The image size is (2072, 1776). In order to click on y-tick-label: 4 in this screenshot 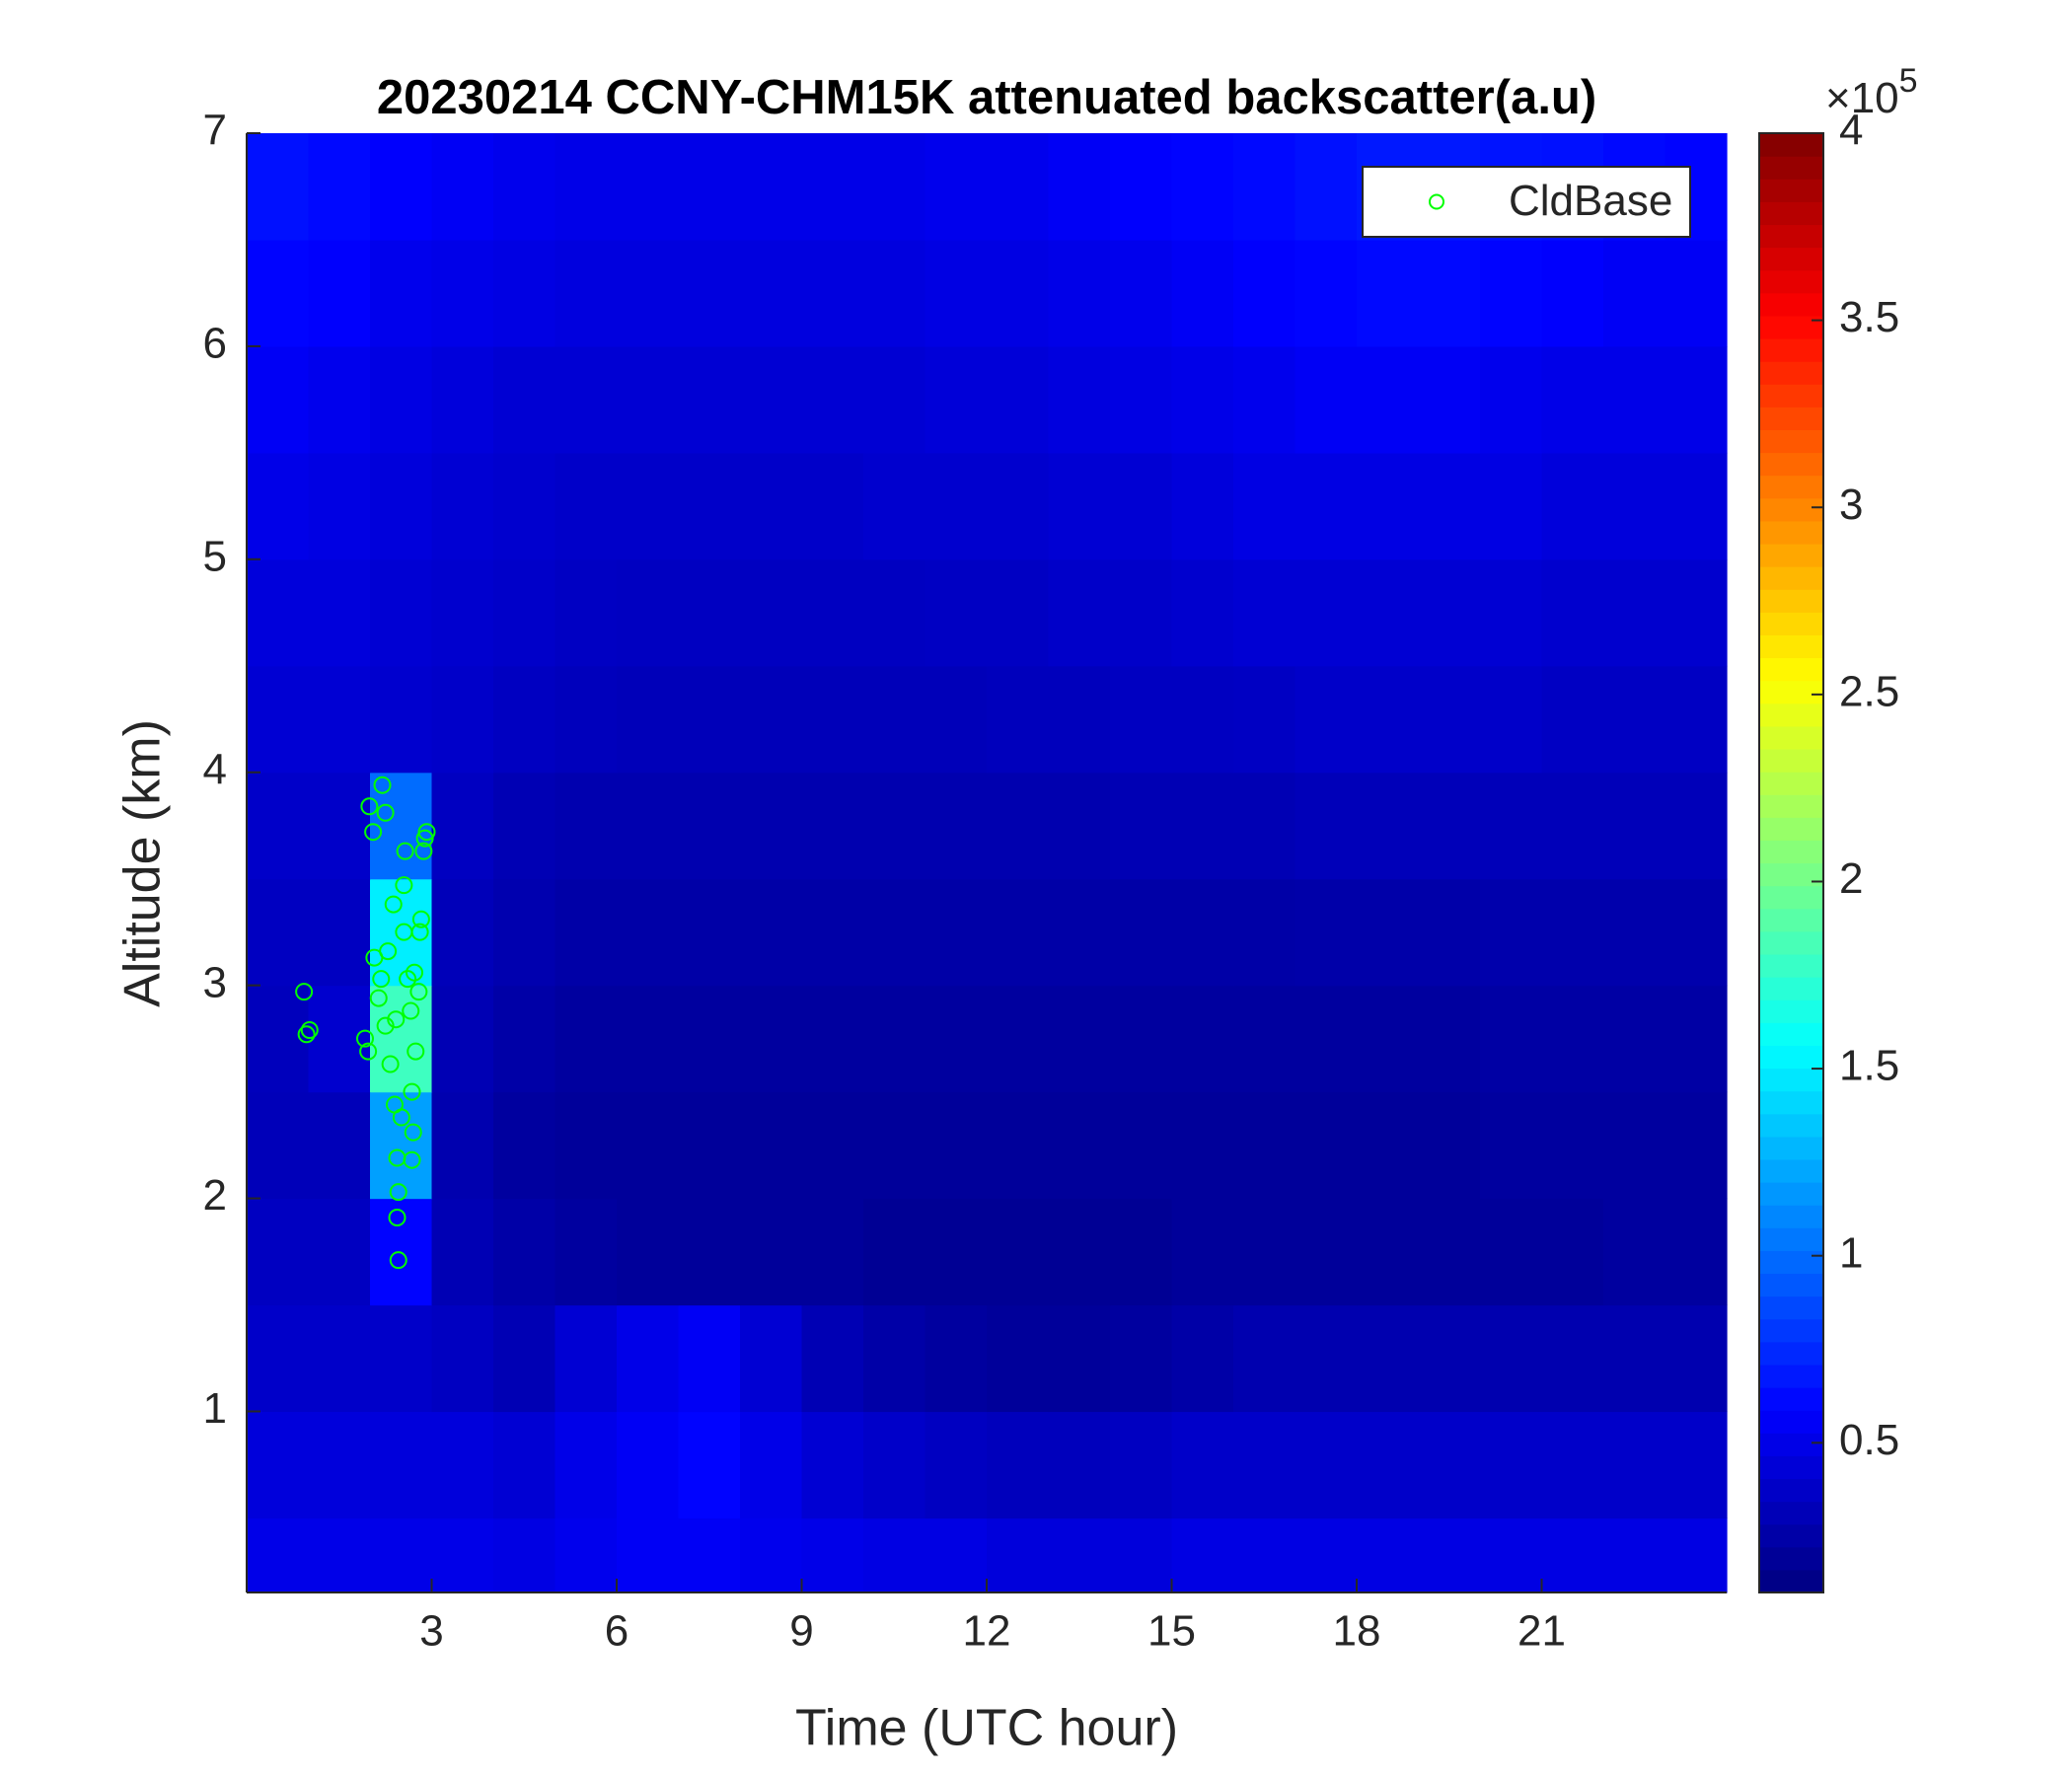, I will do `click(215, 769)`.